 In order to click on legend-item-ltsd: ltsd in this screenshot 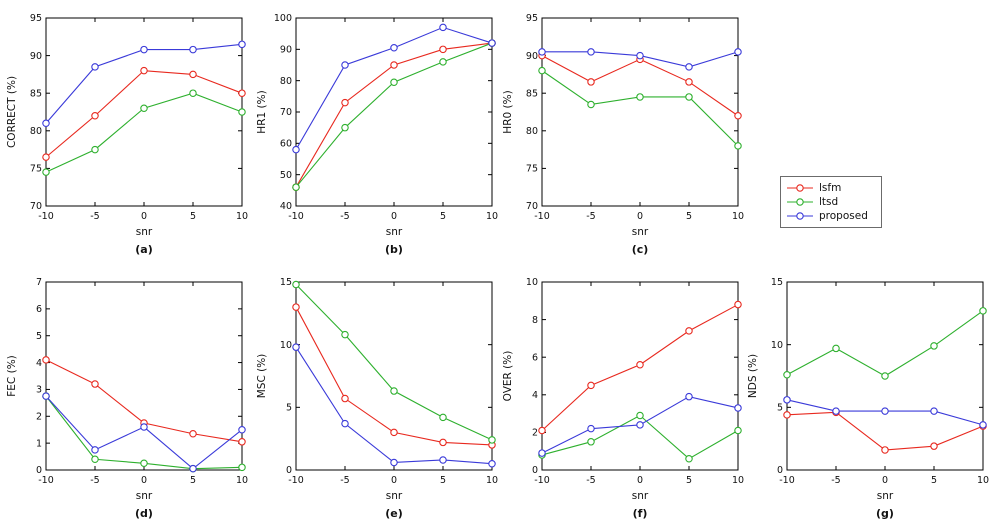, I will do `click(830, 202)`.